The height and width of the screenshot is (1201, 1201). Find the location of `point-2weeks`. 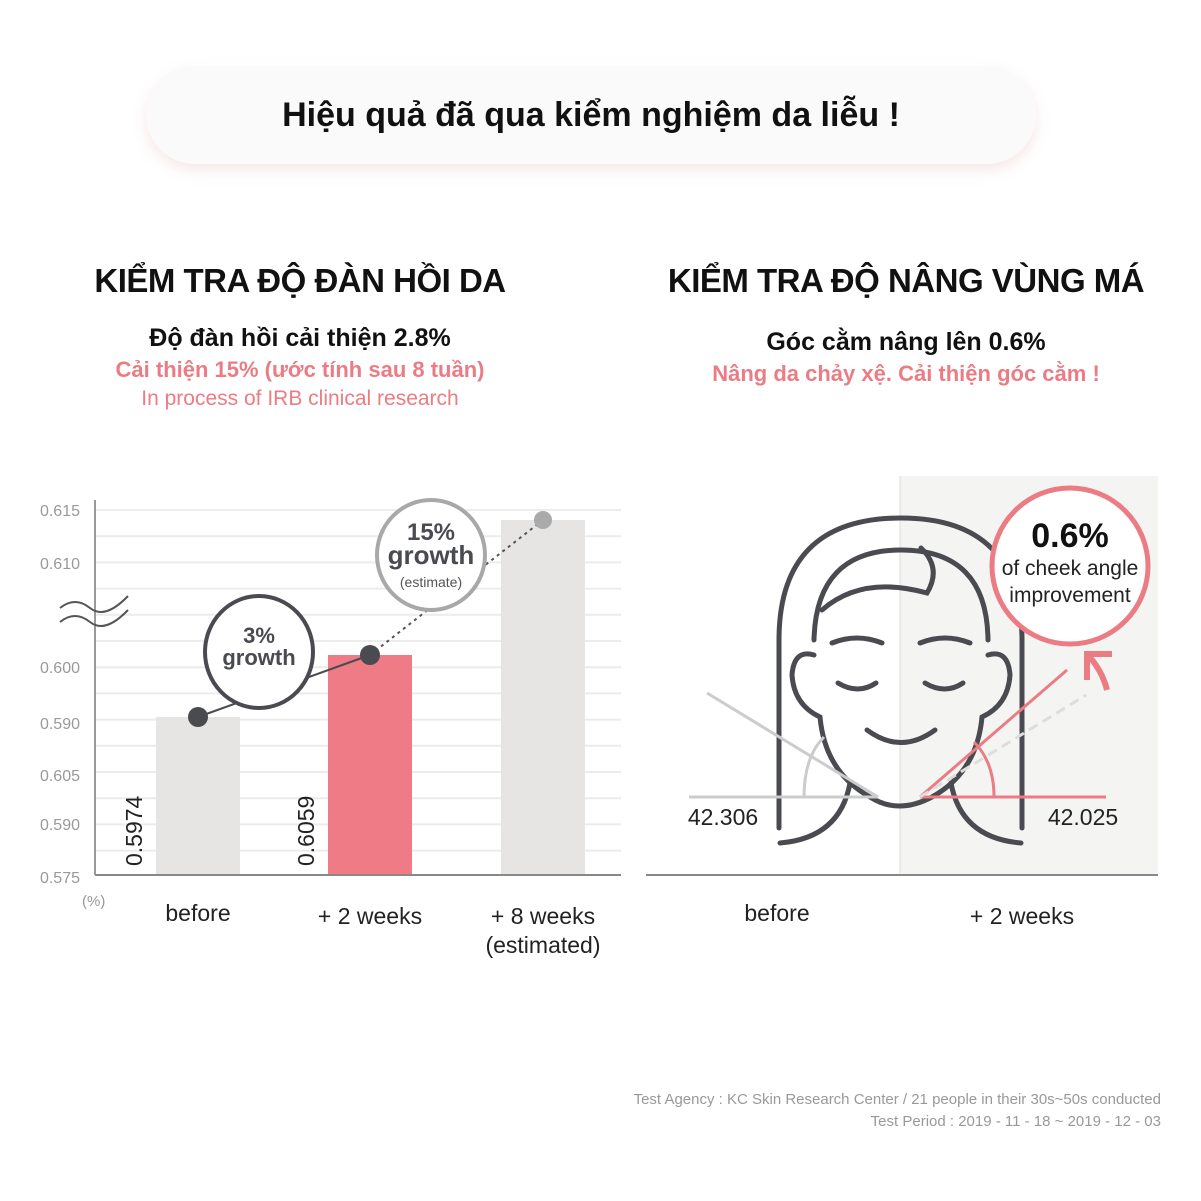

point-2weeks is located at coordinates (370, 655).